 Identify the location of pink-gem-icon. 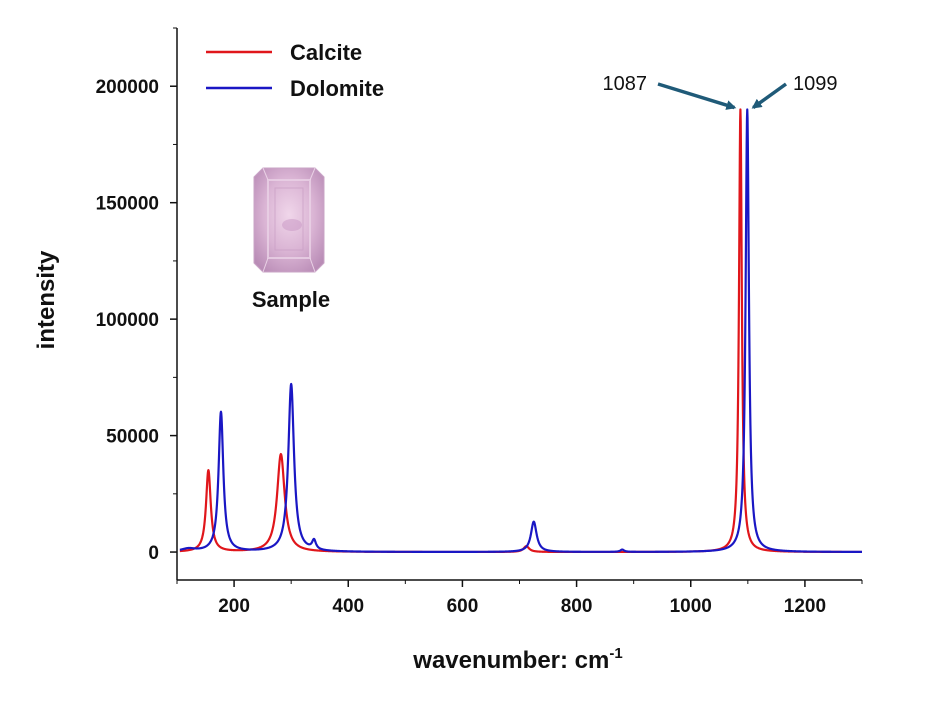
(289, 220).